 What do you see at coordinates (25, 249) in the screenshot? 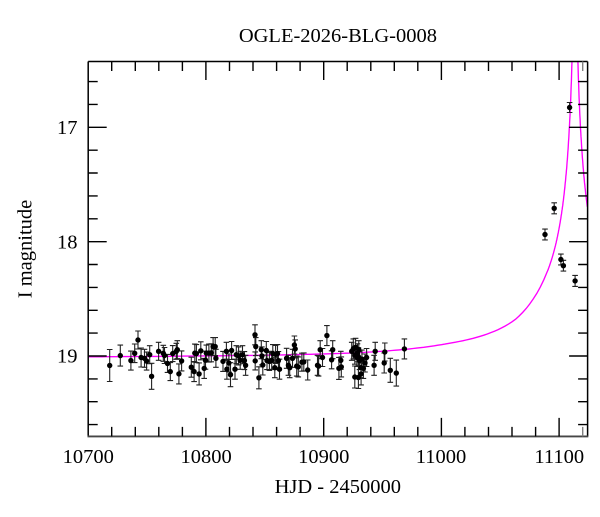
I see `svg-text: I magnitude` at bounding box center [25, 249].